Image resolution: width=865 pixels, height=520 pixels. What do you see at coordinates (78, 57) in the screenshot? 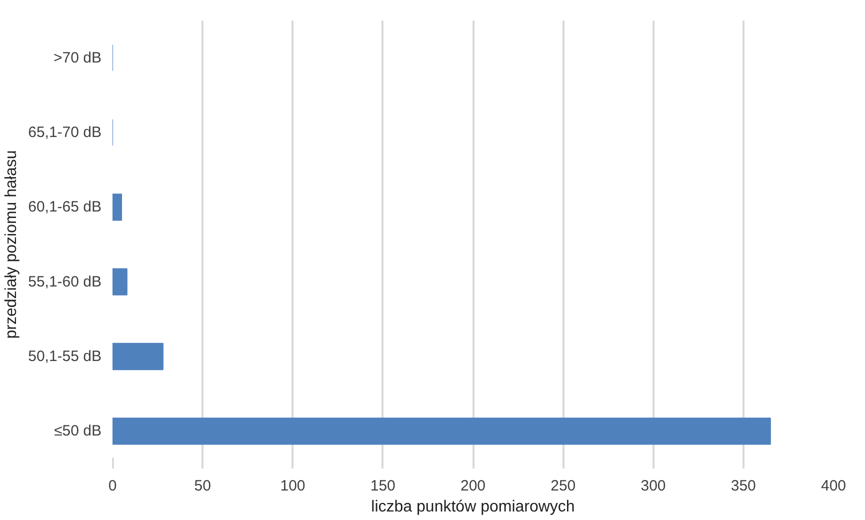
I see `y-tick-label: >70 dB` at bounding box center [78, 57].